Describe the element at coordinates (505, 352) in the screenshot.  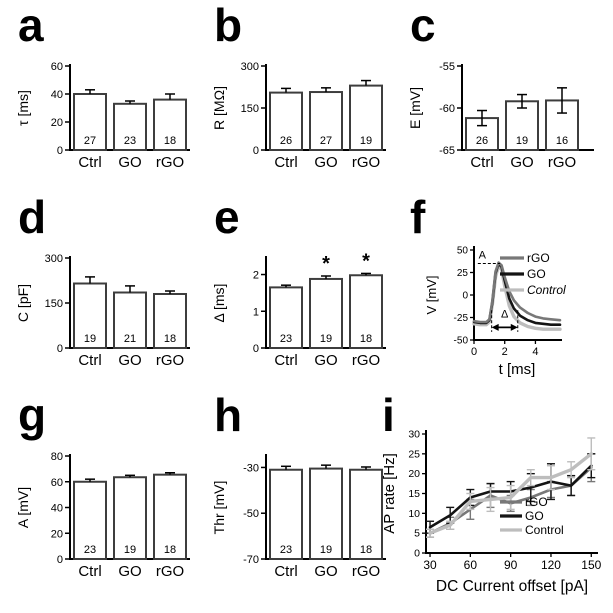
I see `x-tick-label: 2` at that location.